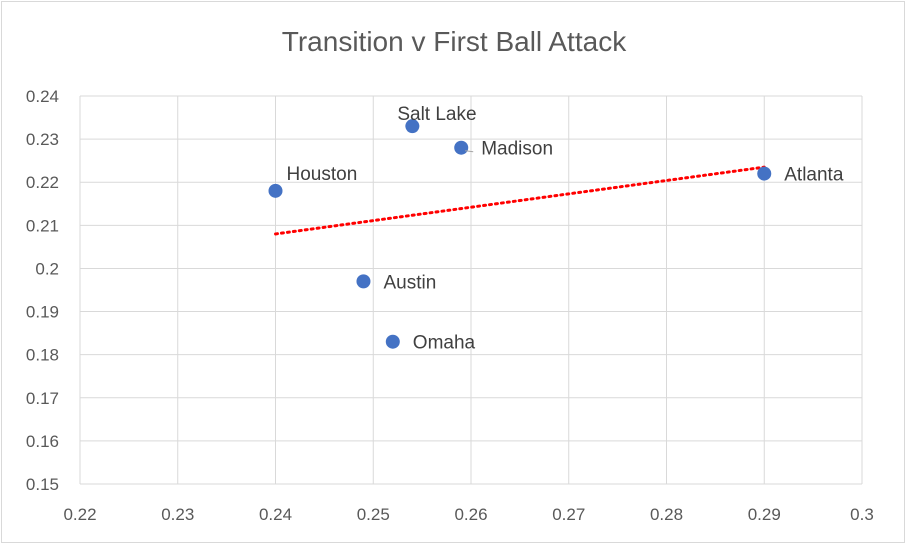 The height and width of the screenshot is (548, 908). Describe the element at coordinates (47, 268) in the screenshot. I see `y-tick-label: 0.2` at that location.